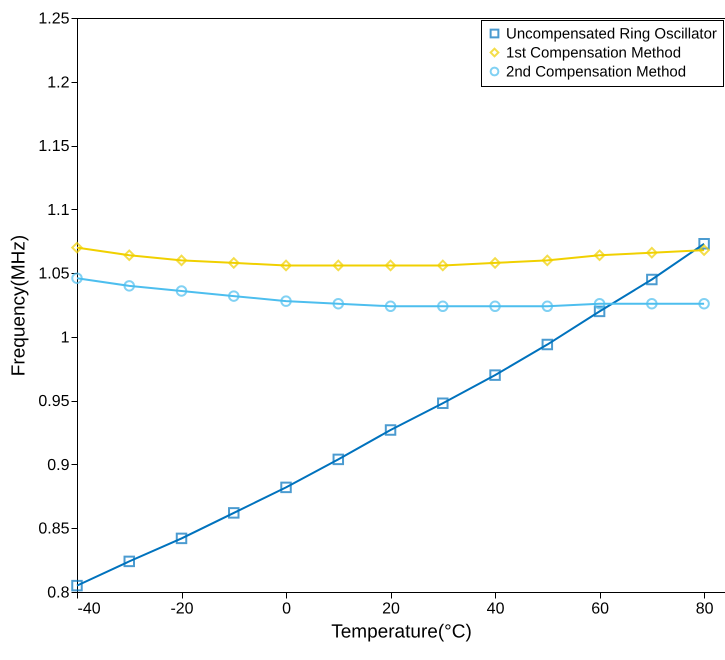  What do you see at coordinates (54, 19) in the screenshot?
I see `y-tick-label: 1.25` at bounding box center [54, 19].